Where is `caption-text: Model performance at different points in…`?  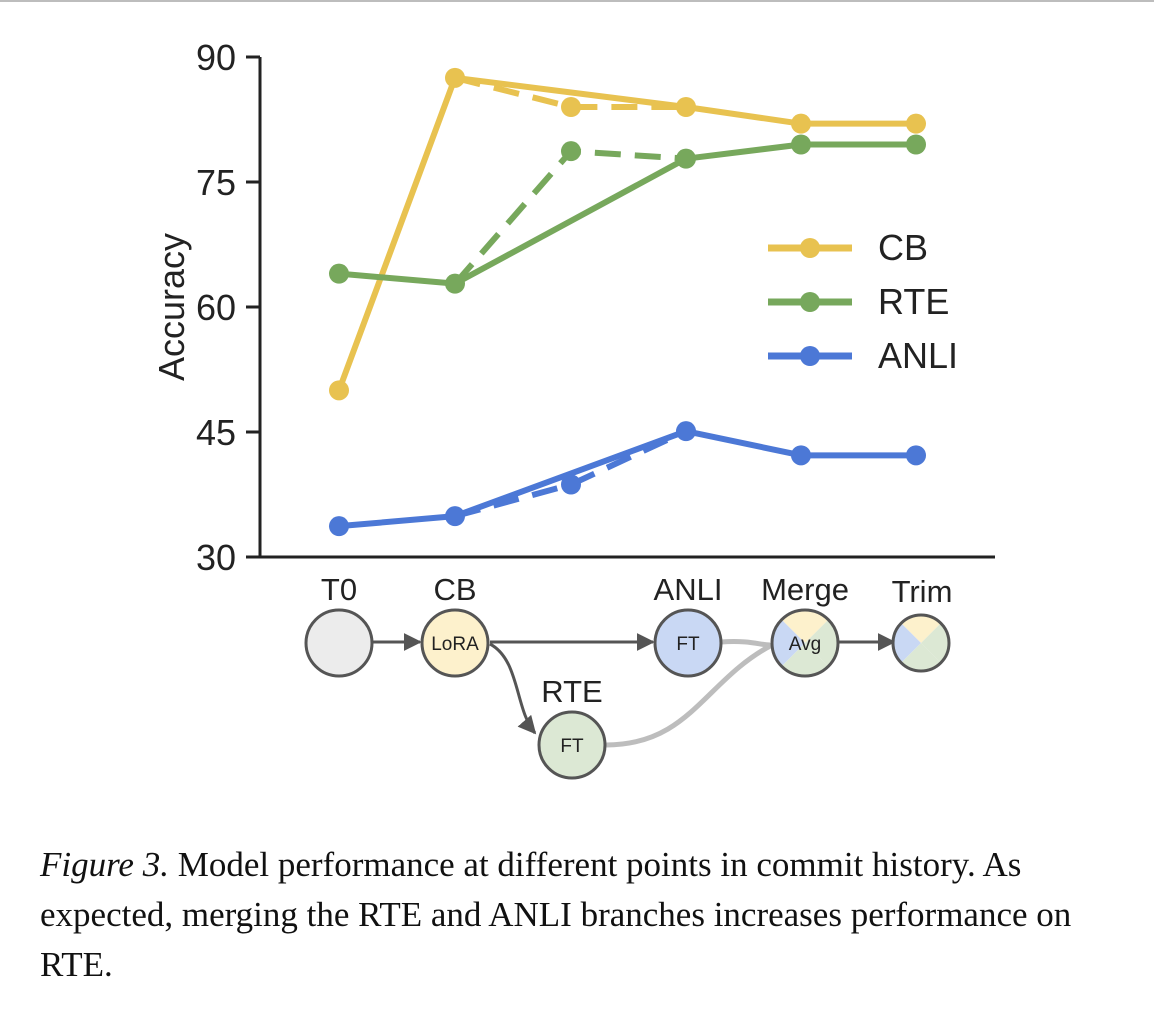
caption-text: Model performance at different points in… is located at coordinates (556, 914).